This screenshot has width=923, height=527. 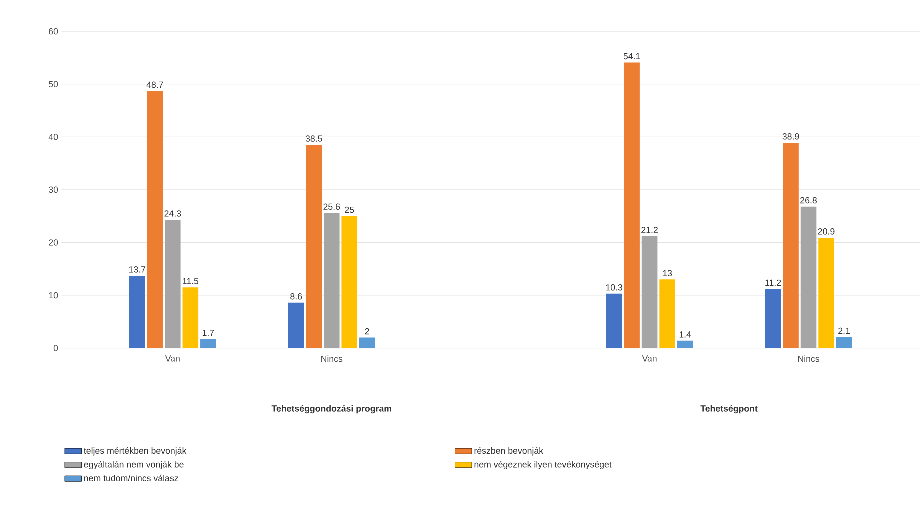 What do you see at coordinates (791, 137) in the screenshot?
I see `data-label: 38.9` at bounding box center [791, 137].